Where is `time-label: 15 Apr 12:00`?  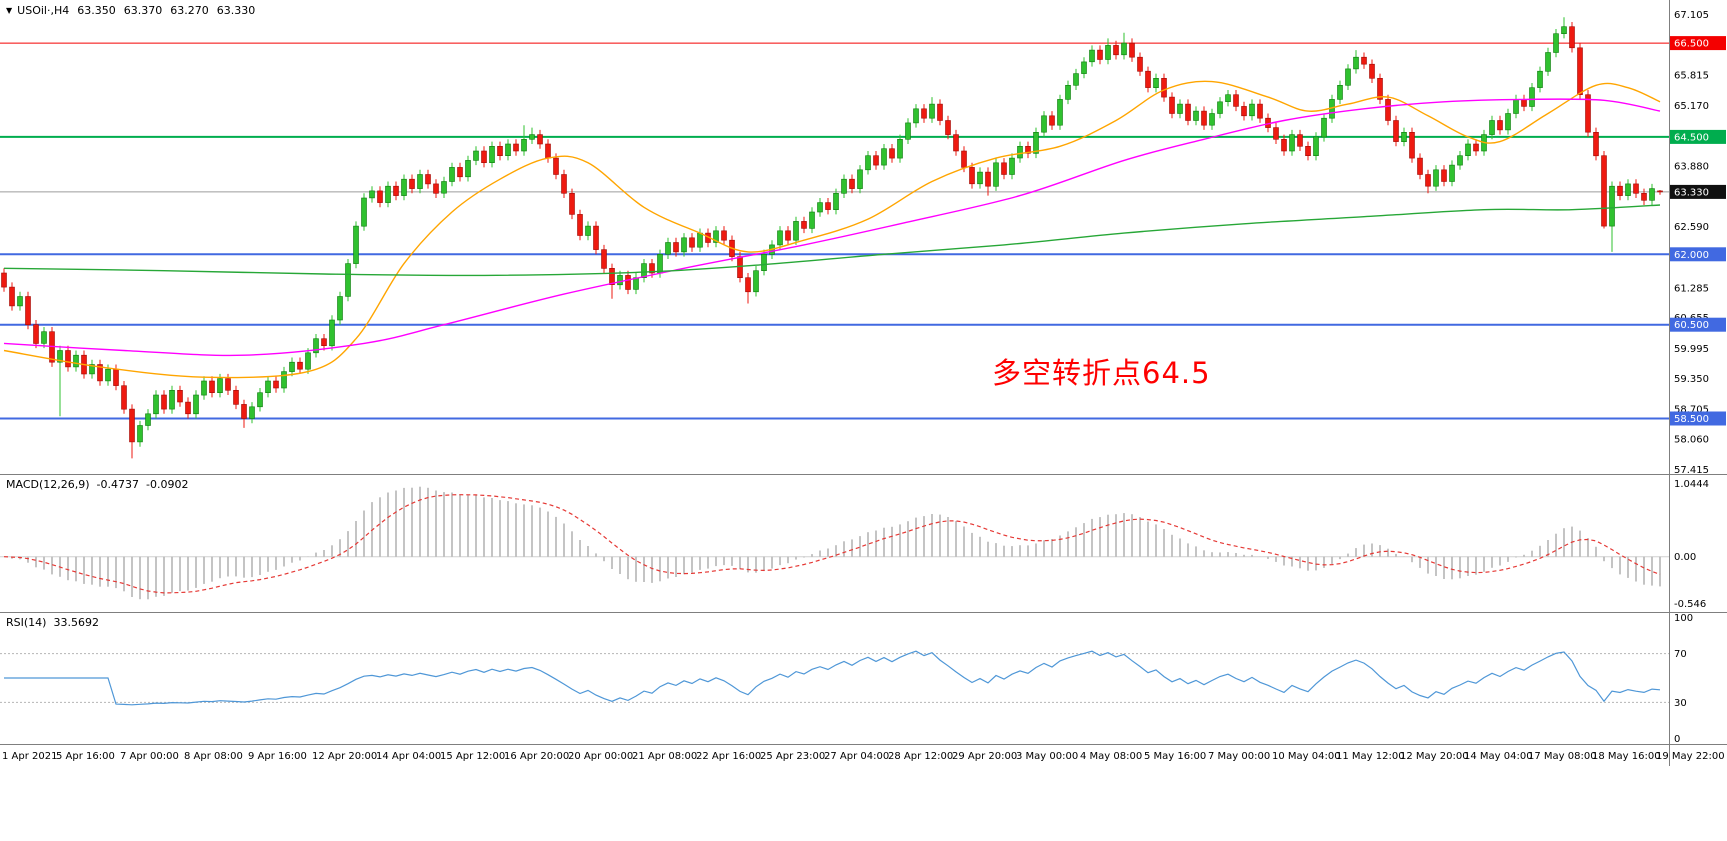 time-label: 15 Apr 12:00 is located at coordinates (473, 756).